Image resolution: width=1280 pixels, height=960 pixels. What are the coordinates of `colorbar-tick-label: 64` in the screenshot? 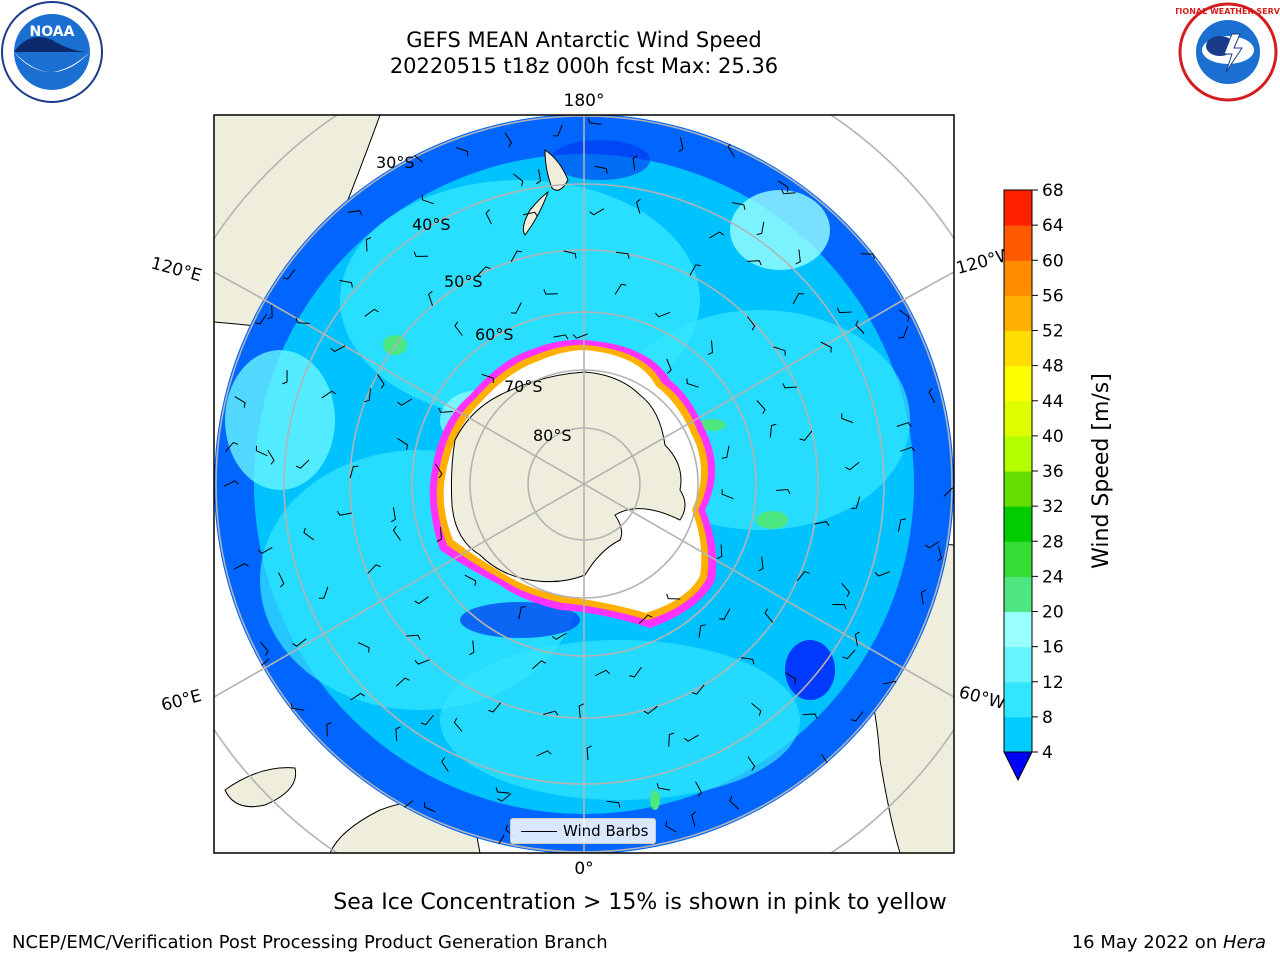 It's located at (1053, 226).